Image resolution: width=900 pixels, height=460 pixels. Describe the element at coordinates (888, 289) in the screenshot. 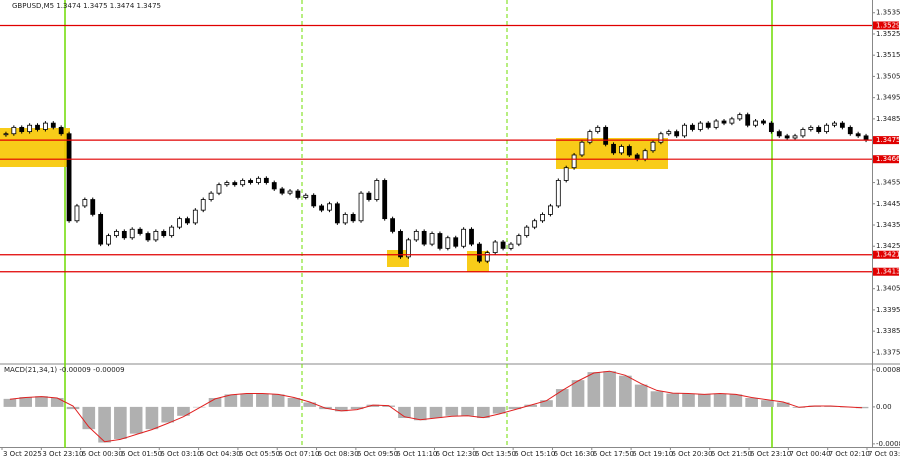

I see `y-tick-label: 1.3405` at that location.